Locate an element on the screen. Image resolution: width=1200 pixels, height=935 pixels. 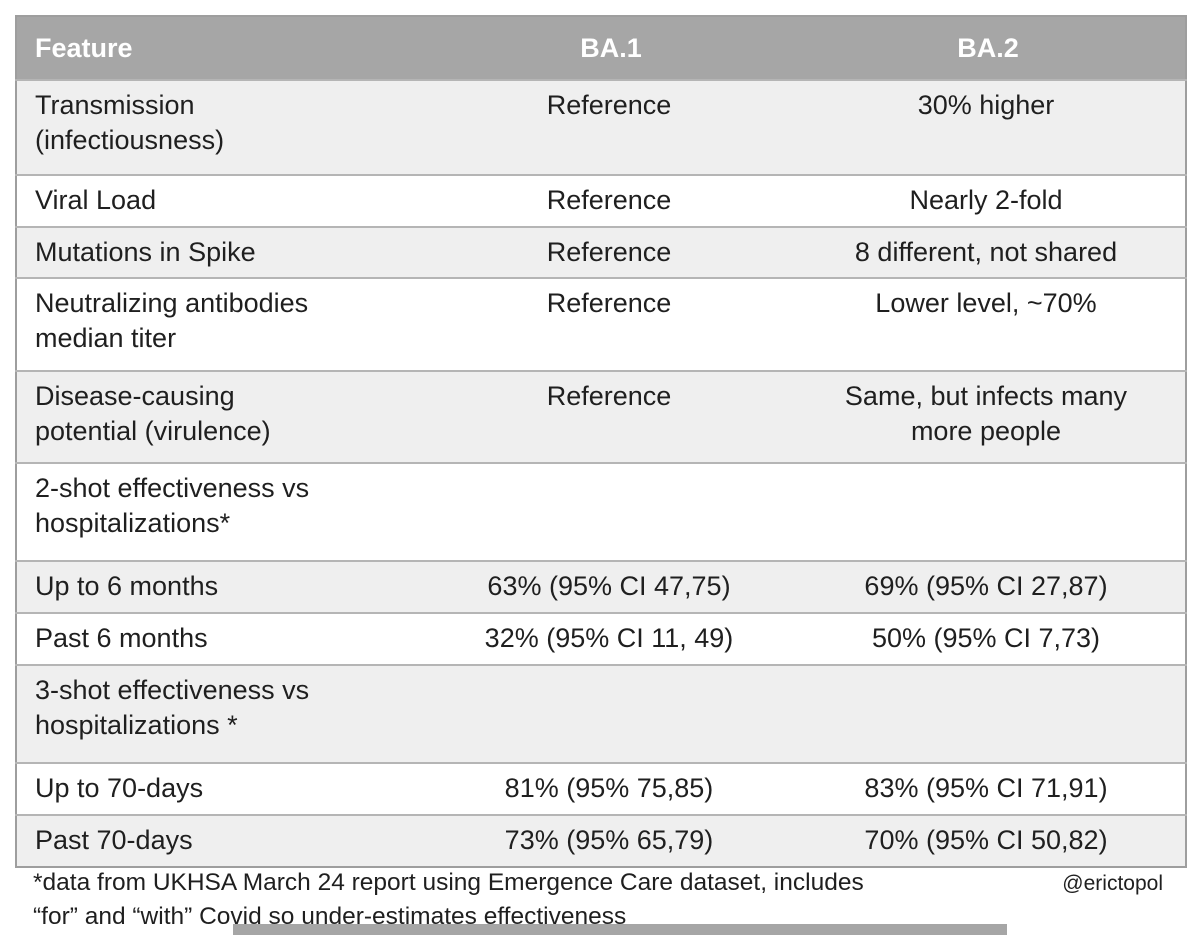
cell-ba2: 83% (95% CI 71,91) is located at coordinates (988, 788).